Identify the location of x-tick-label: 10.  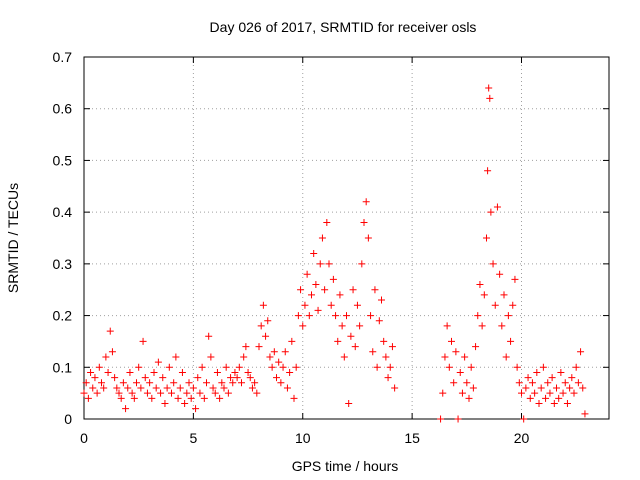
(303, 438).